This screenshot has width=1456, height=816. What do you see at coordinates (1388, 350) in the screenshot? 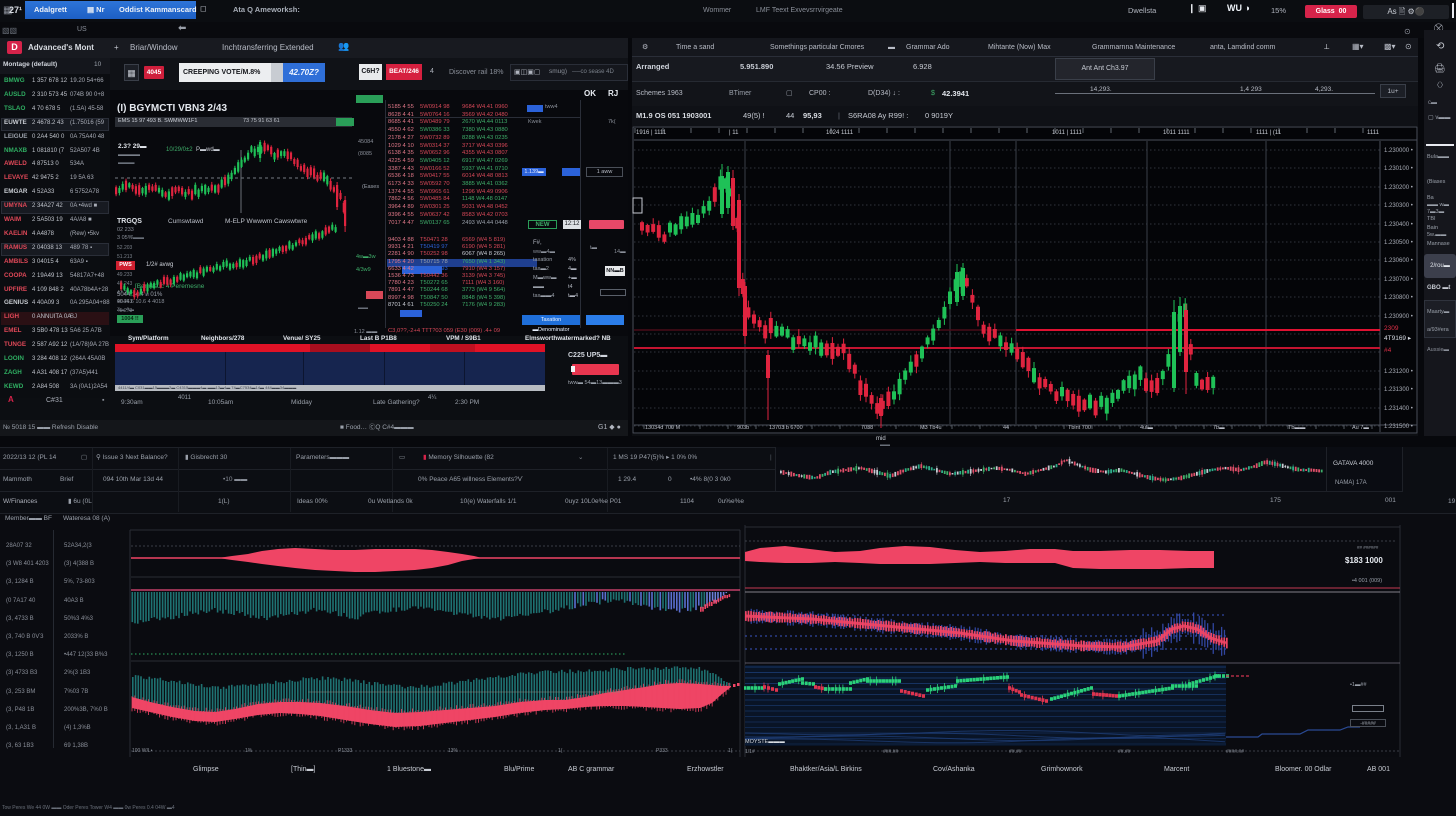
I see `svg-text: #4` at bounding box center [1388, 350].